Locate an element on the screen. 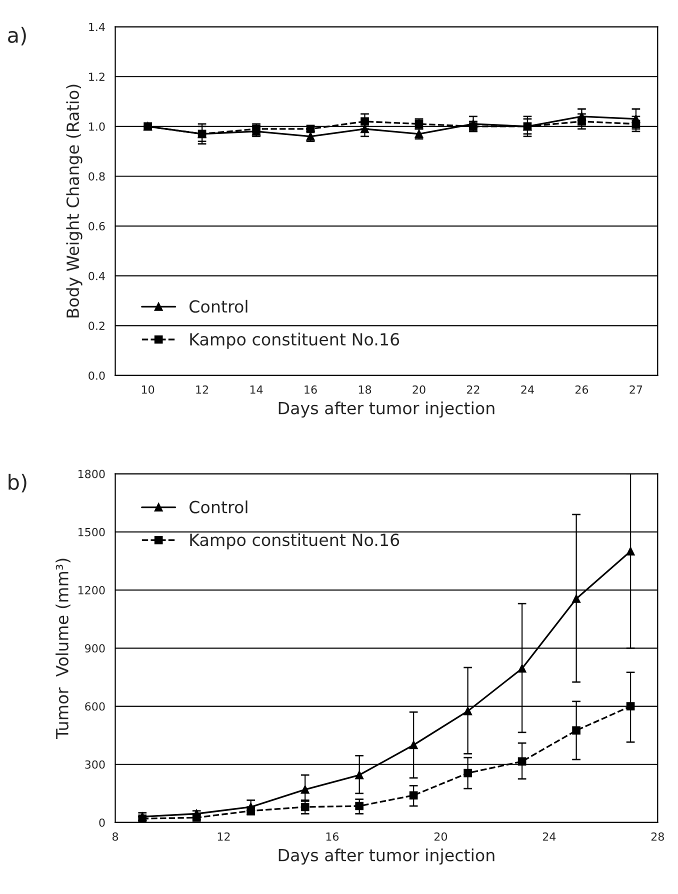 Image resolution: width=678 pixels, height=894 pixels. text: b) is located at coordinates (17, 483).